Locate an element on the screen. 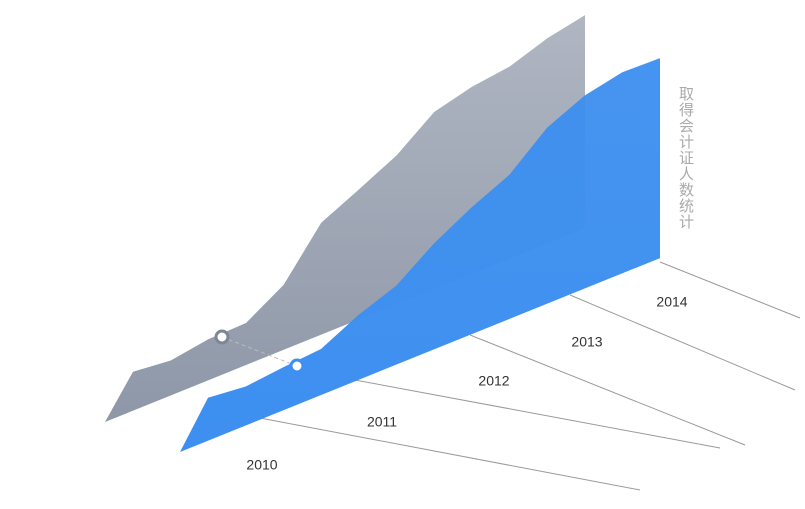 This screenshot has height=509, width=805. x-tick-label: 2011 is located at coordinates (382, 422).